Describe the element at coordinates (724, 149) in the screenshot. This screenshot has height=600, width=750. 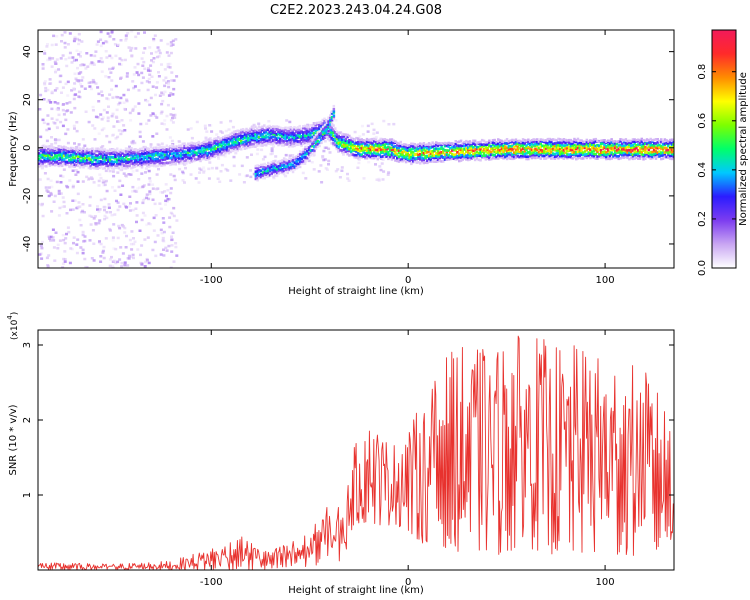
I see `colorbar-gradient` at that location.